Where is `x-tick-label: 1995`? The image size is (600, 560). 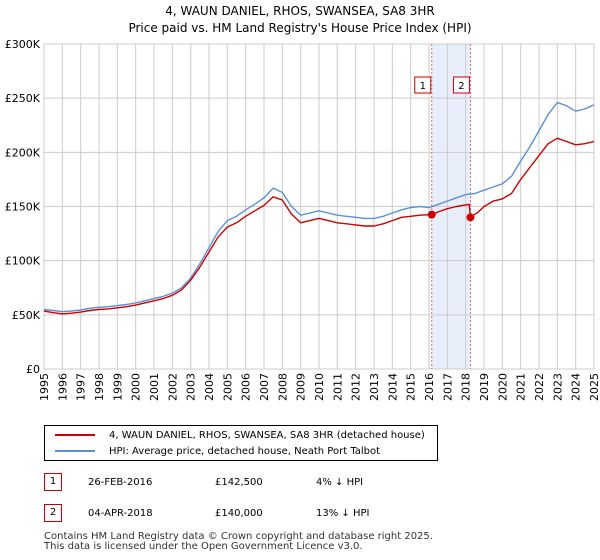
x-tick-label: 1995 is located at coordinates (44, 387).